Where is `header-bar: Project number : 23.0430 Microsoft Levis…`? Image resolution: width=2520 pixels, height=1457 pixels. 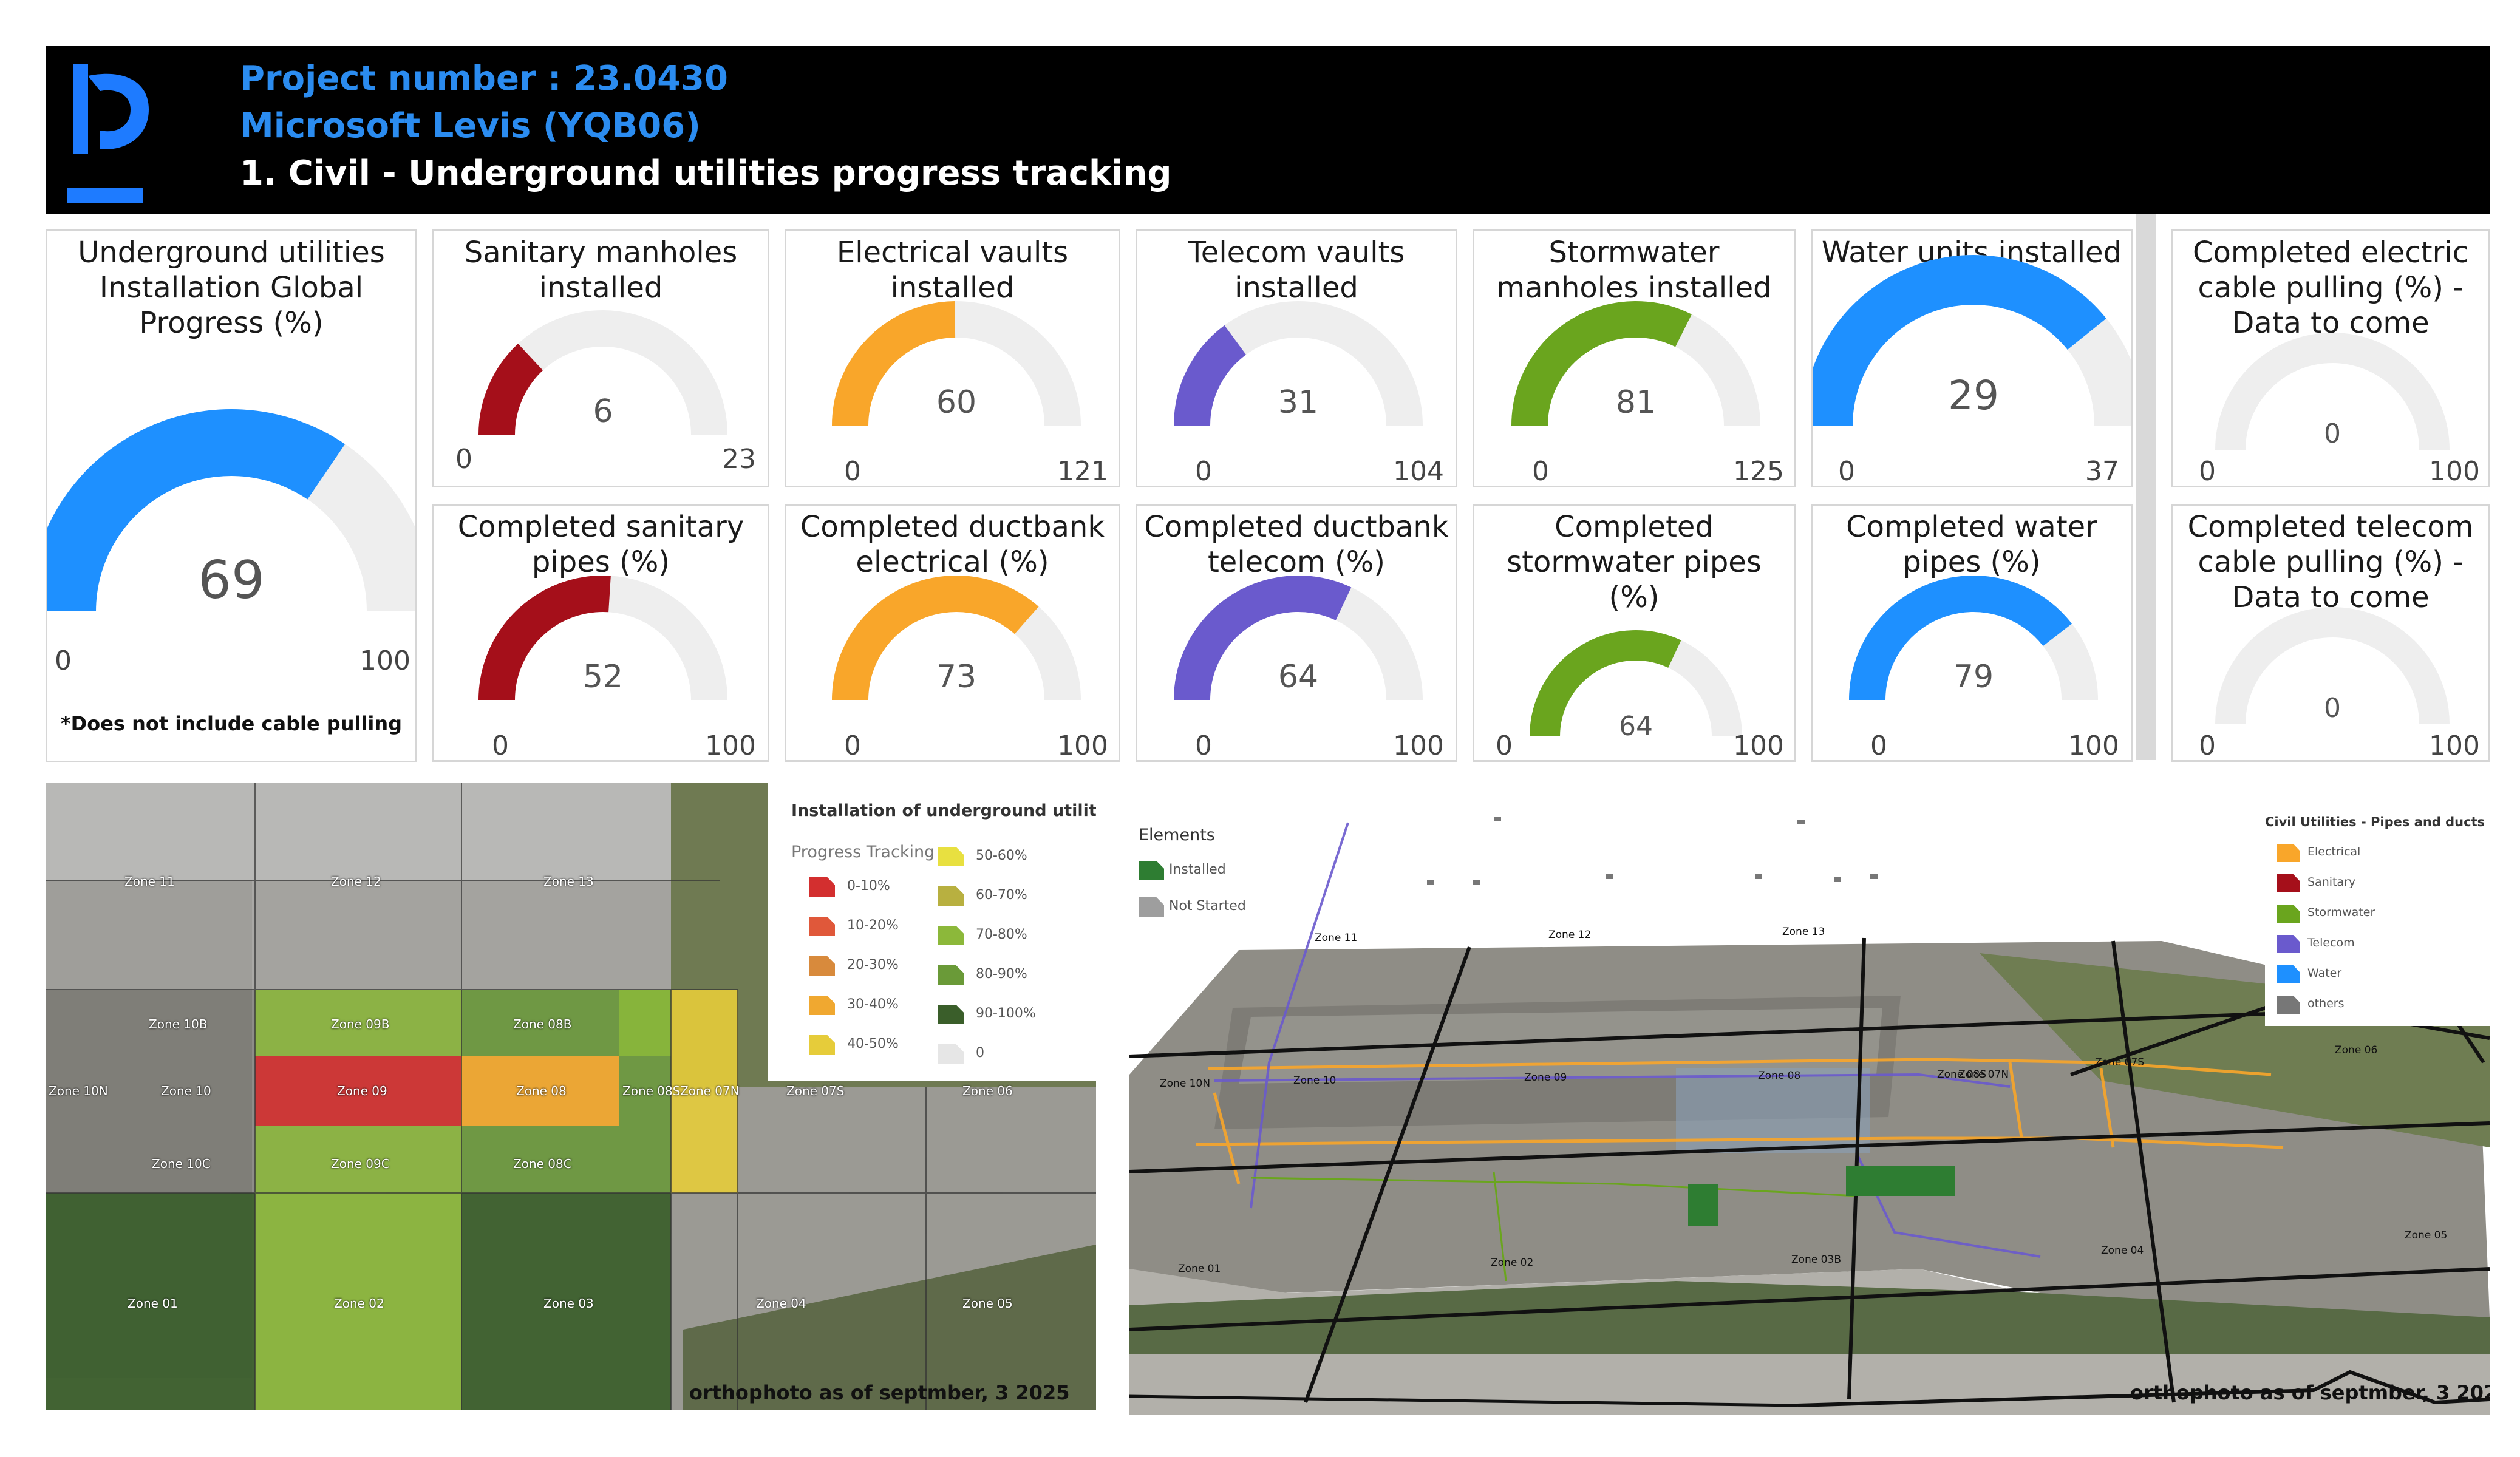 header-bar: Project number : 23.0430 Microsoft Levis… is located at coordinates (1268, 130).